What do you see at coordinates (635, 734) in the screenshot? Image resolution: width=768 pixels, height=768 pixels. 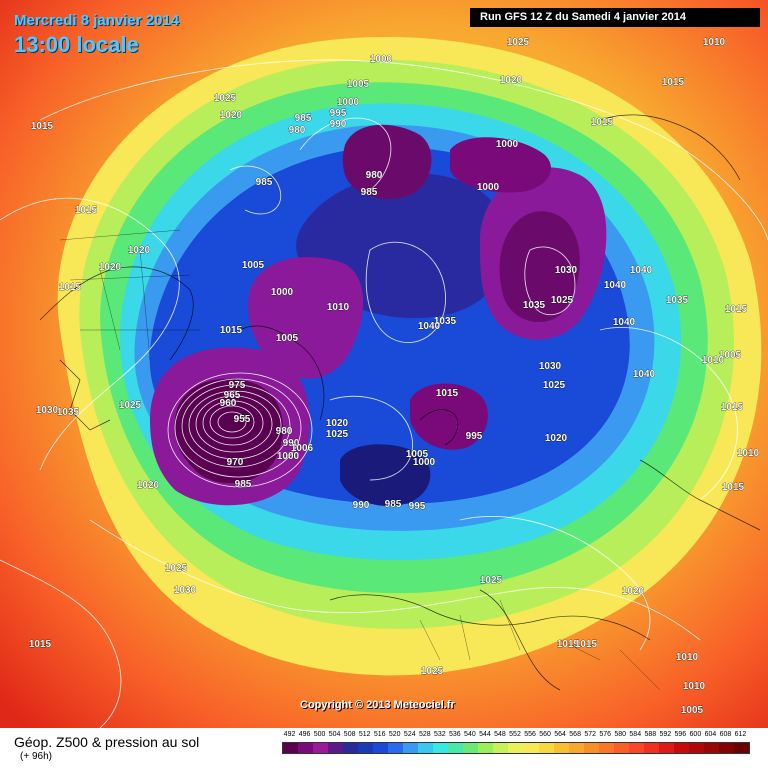 I see `legend-value: 584` at bounding box center [635, 734].